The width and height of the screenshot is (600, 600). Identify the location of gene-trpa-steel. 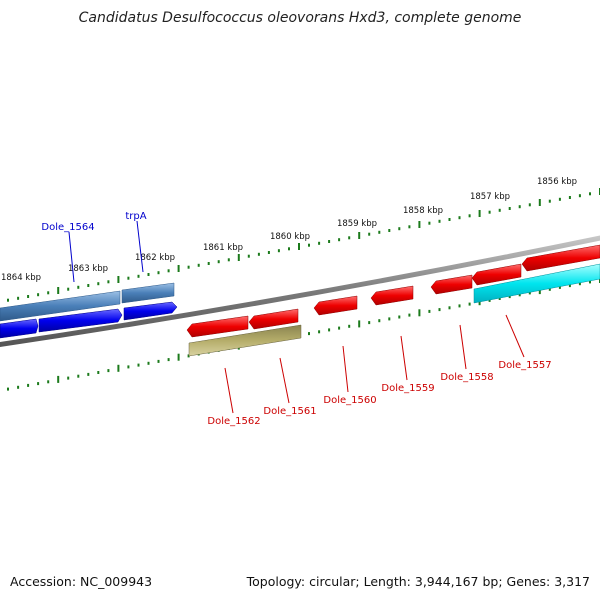
(148, 293).